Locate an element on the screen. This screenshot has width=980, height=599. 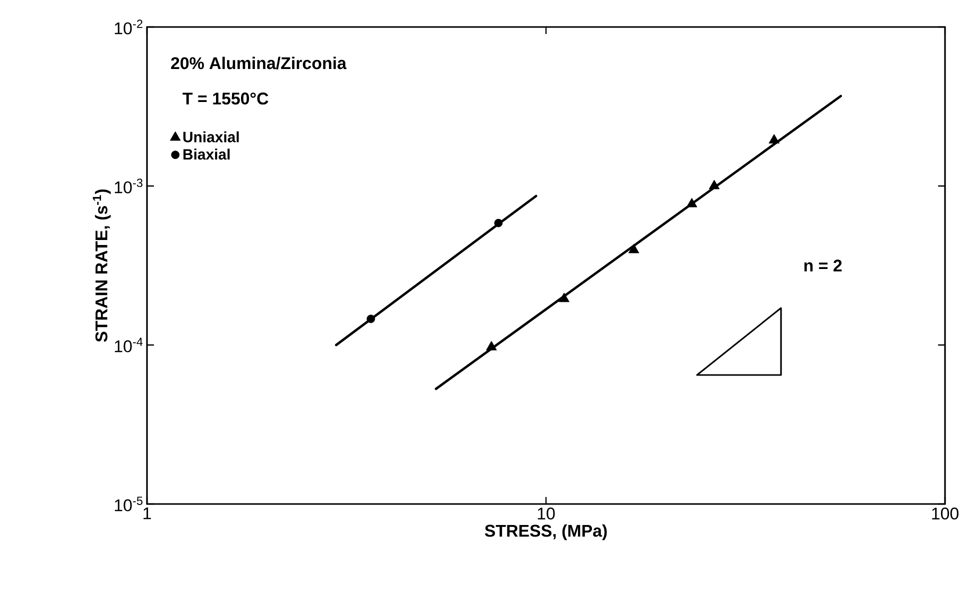
y-axis-title: STRAIN RATE, (s$^{-1}$) is located at coordinates (101, 265).